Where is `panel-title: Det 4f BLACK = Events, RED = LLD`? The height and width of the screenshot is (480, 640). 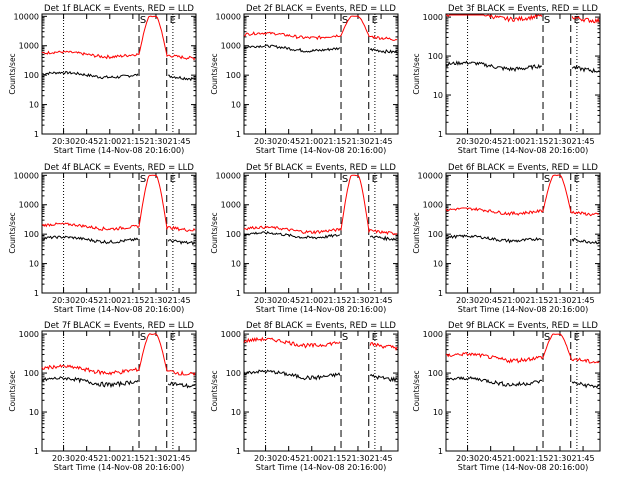
panel-title: Det 4f BLACK = Events, RED = LLD is located at coordinates (119, 168).